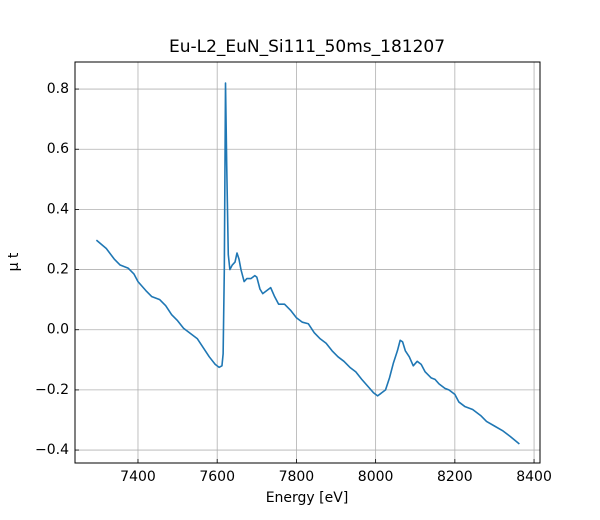 This screenshot has height=520, width=600. I want to click on x-tick-label: 8400, so click(534, 477).